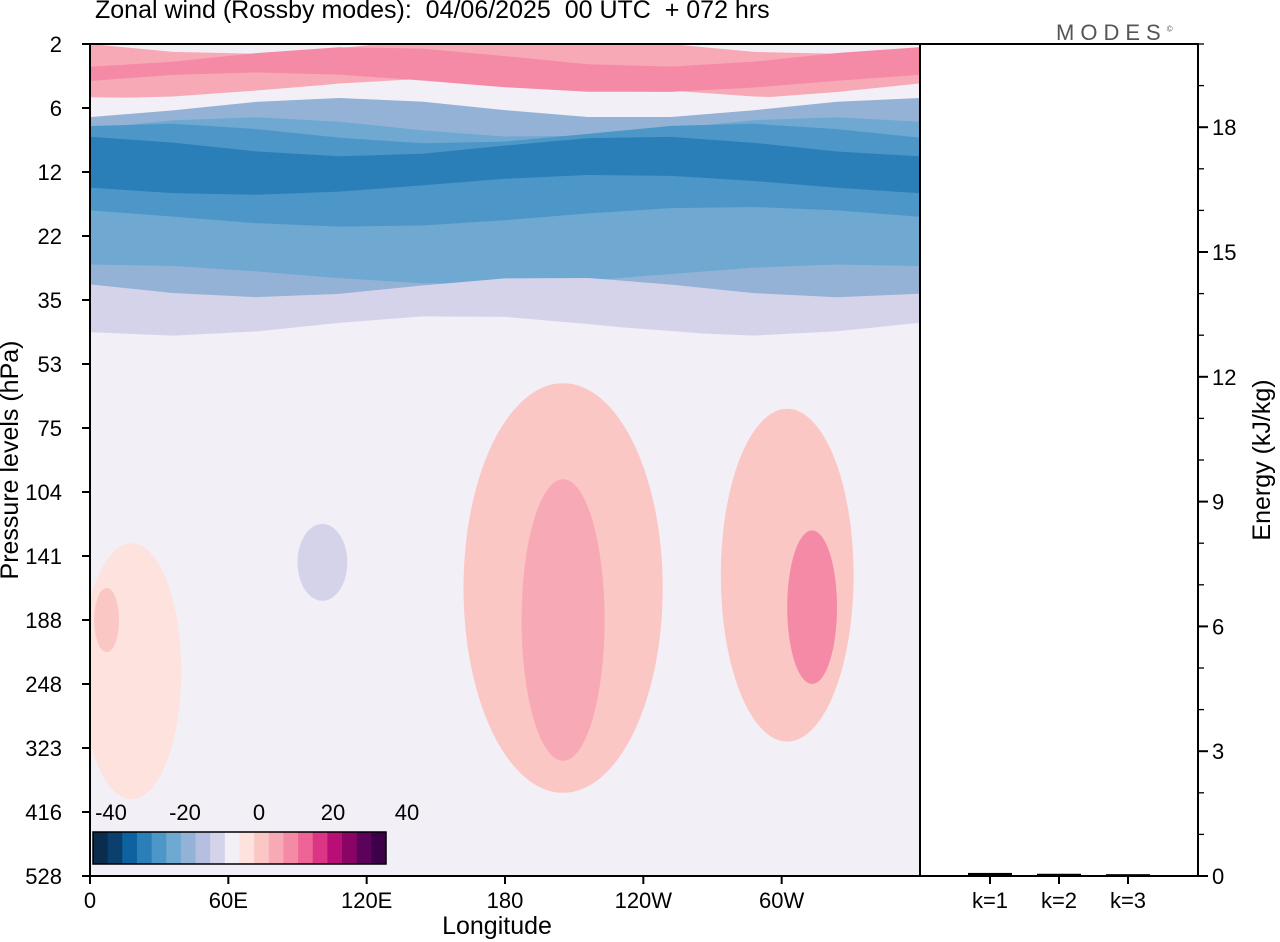 This screenshot has height=942, width=1280. Describe the element at coordinates (1224, 377) in the screenshot. I see `energy-tick-label: 12` at that location.